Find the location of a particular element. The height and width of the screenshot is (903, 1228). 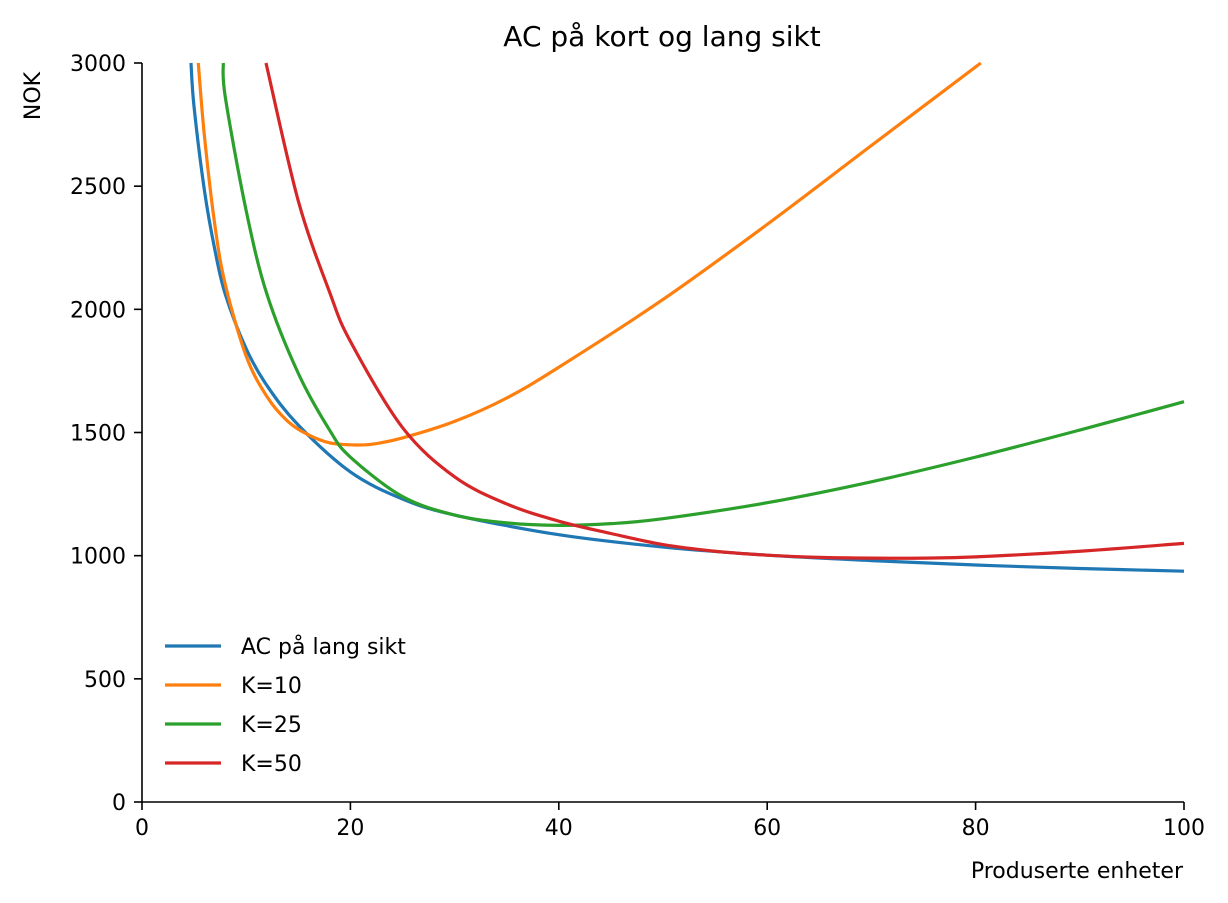

x-tick-label: 20 is located at coordinates (350, 828).